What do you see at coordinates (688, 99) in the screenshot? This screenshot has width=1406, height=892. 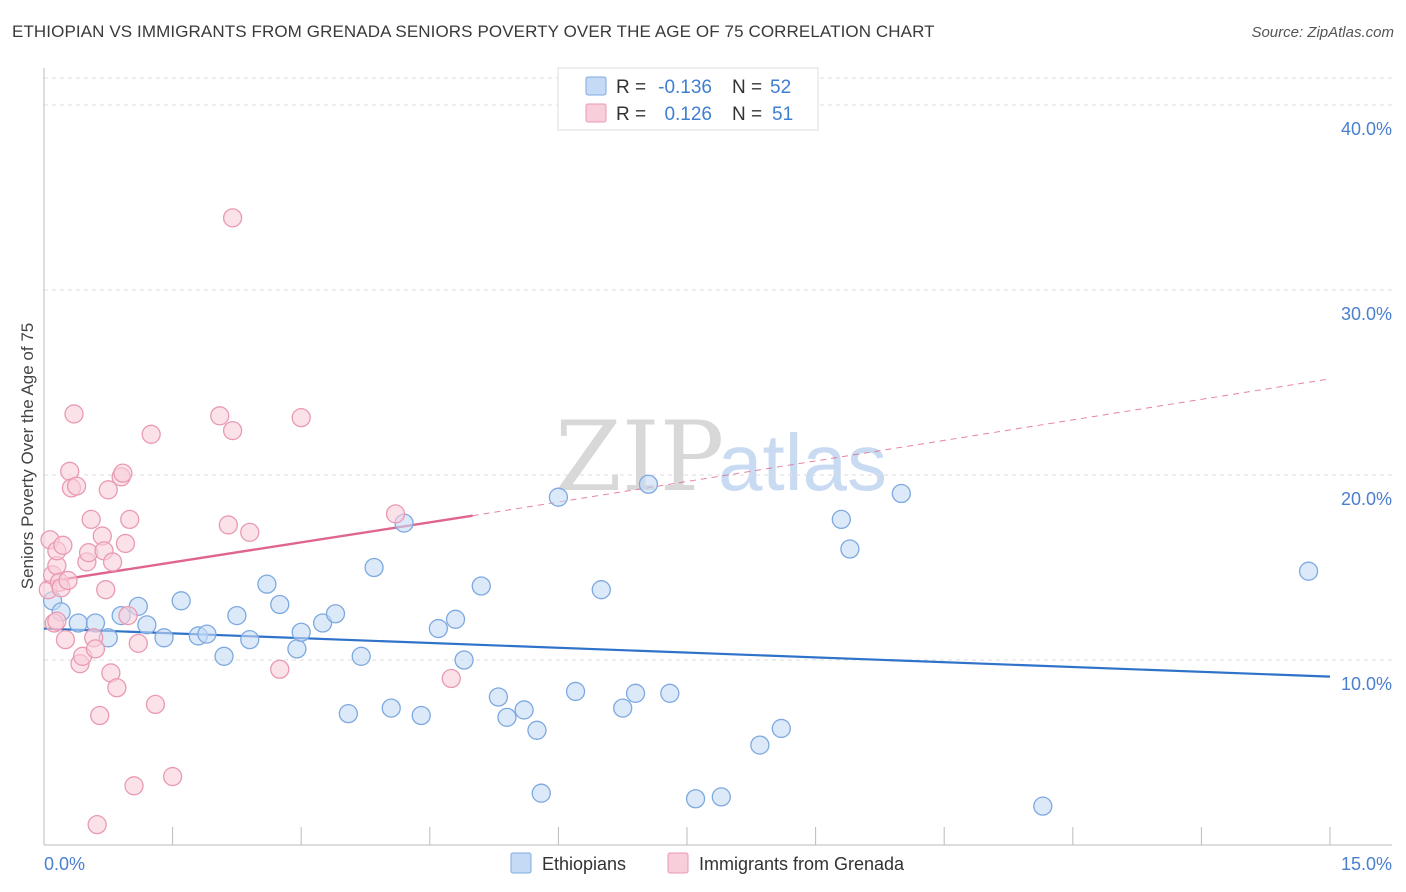 I see `stats-legend: R = -0.136 N = 52 R = 0.126 N = 51` at bounding box center [688, 99].